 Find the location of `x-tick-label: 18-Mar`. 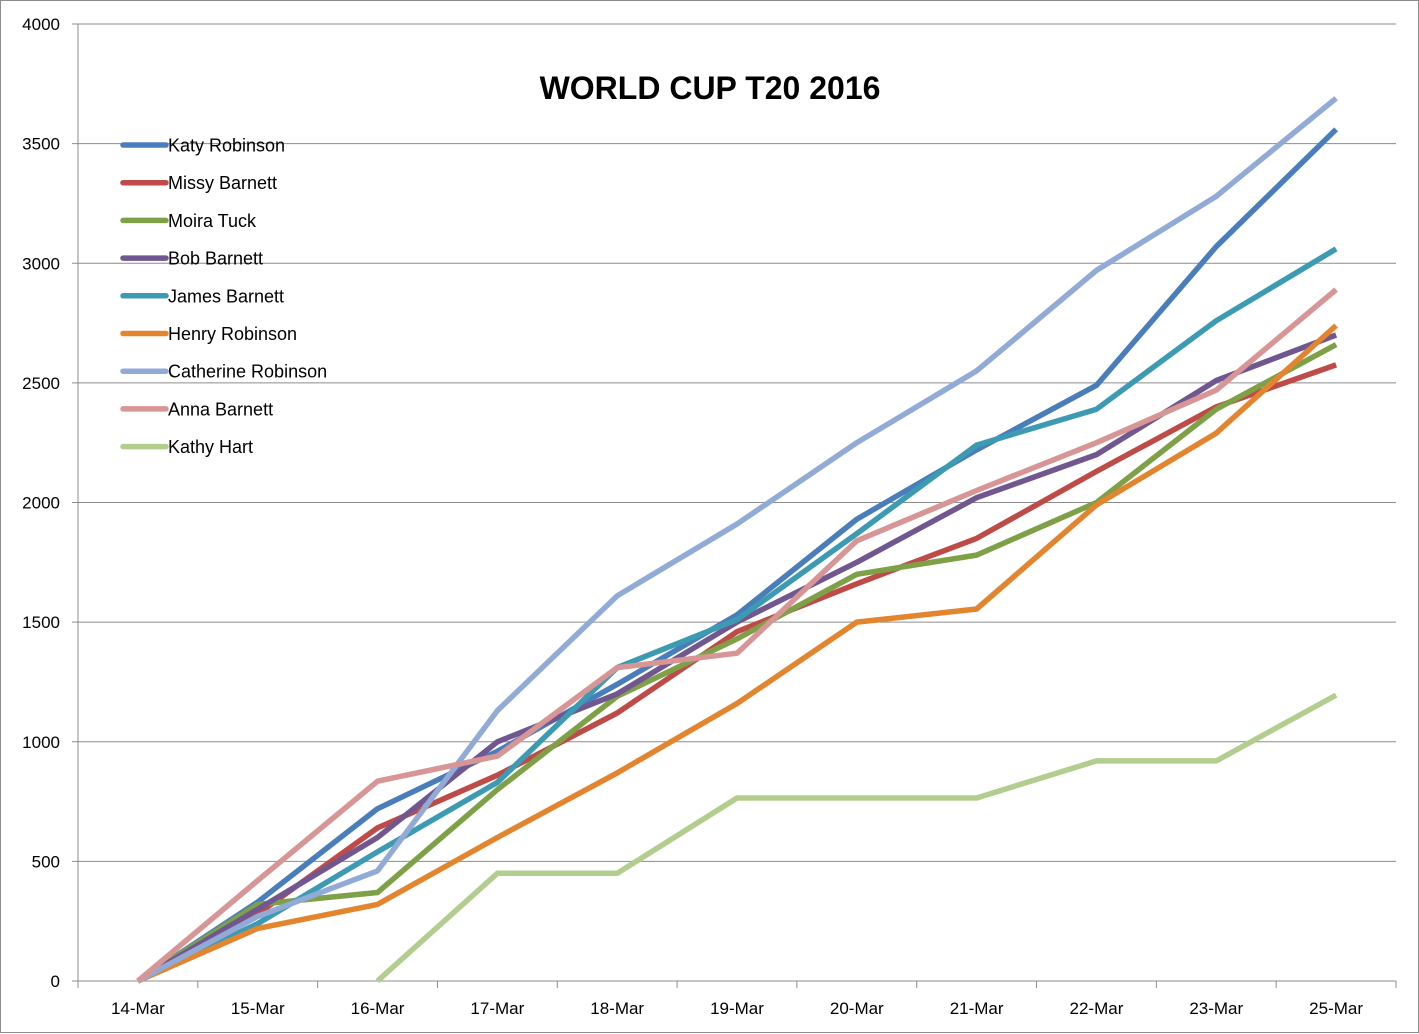

x-tick-label: 18-Mar is located at coordinates (617, 1008).